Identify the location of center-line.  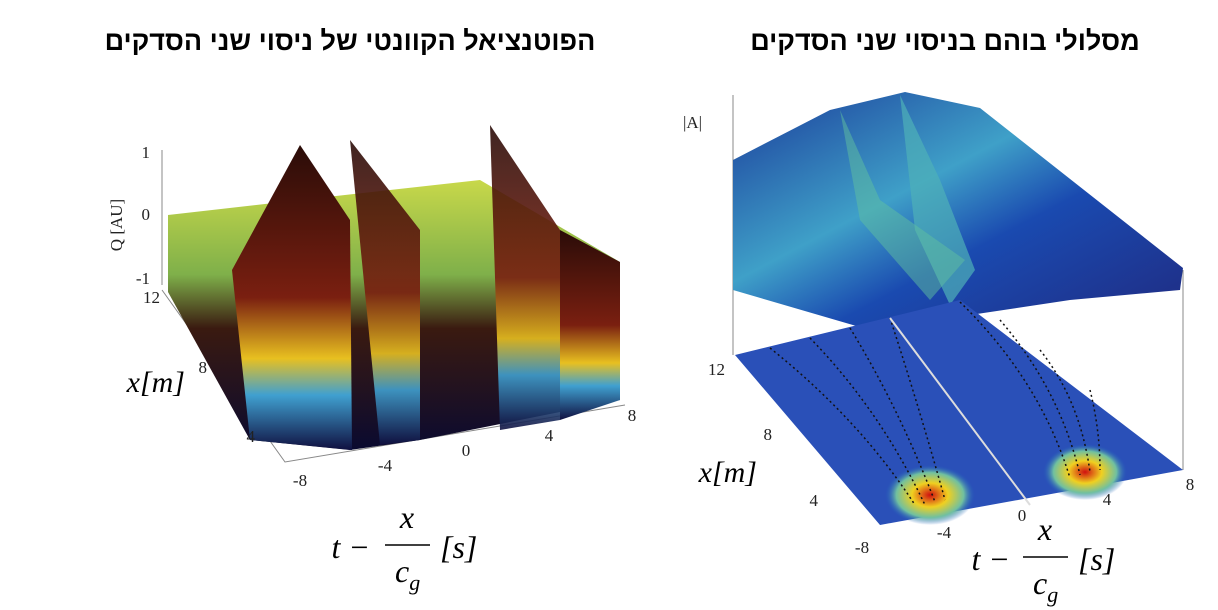
(960, 411).